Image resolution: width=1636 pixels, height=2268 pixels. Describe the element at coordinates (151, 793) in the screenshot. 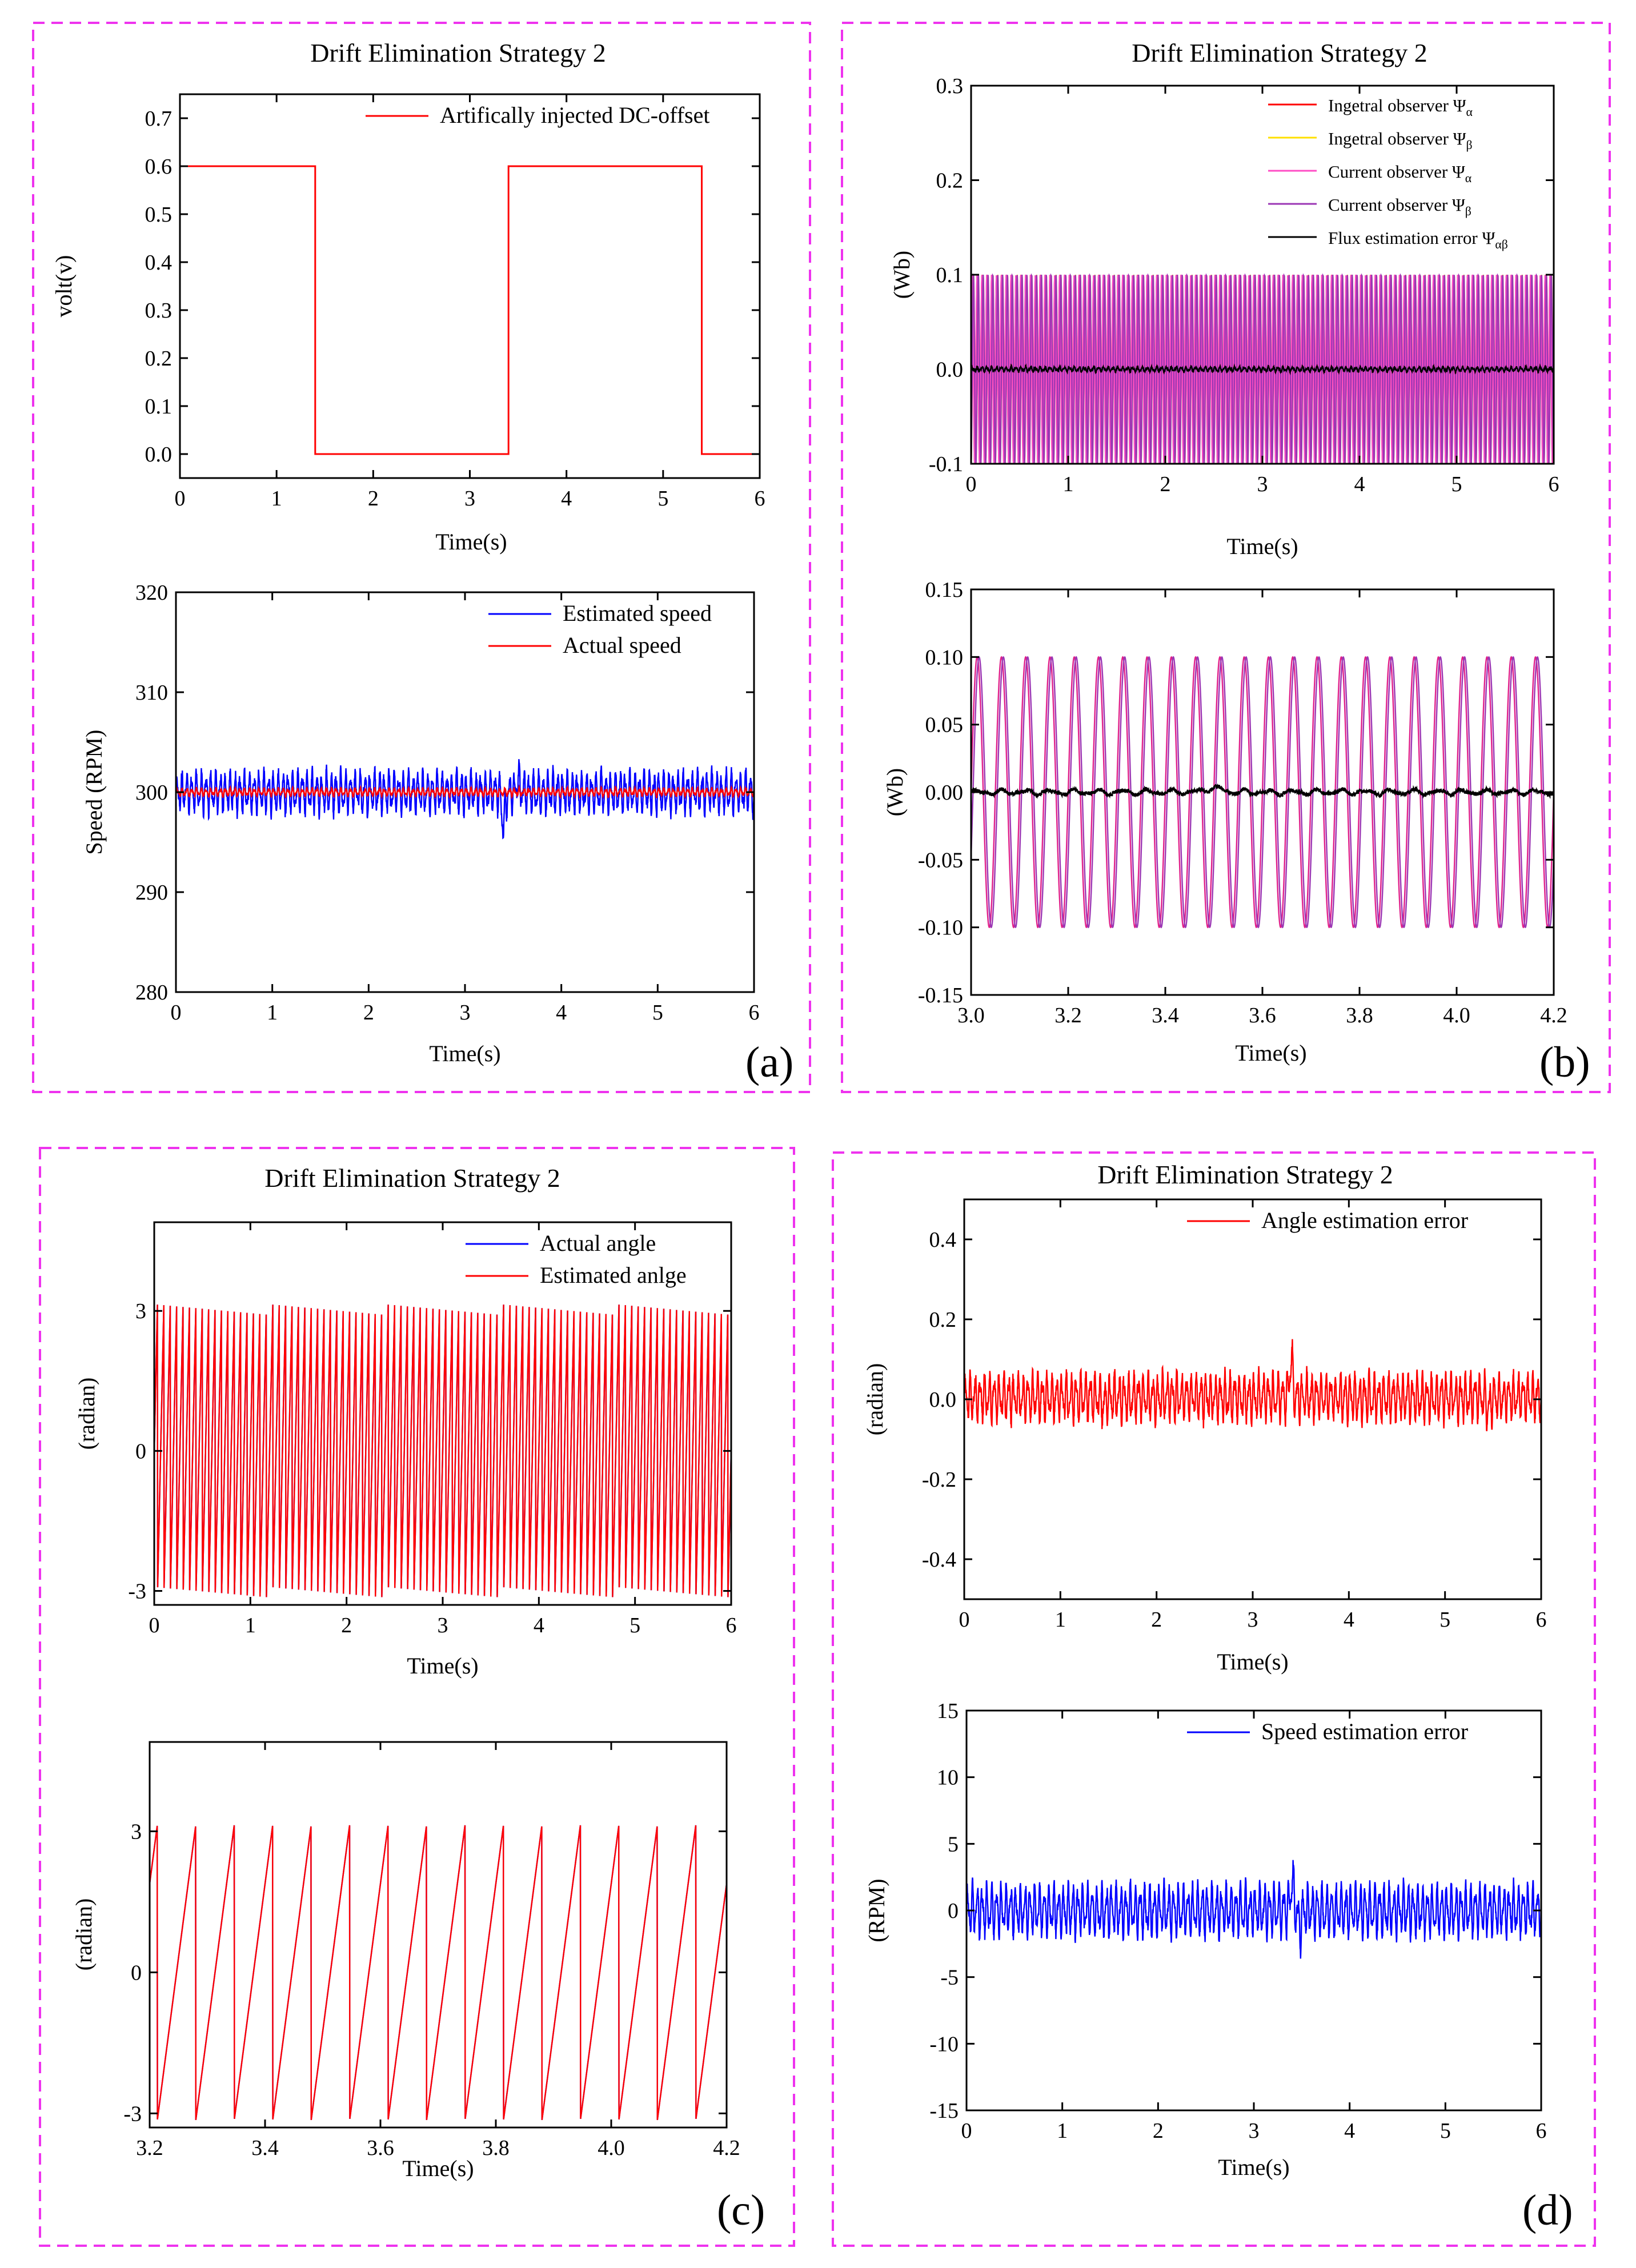

I see `y-tick-label: 300` at that location.